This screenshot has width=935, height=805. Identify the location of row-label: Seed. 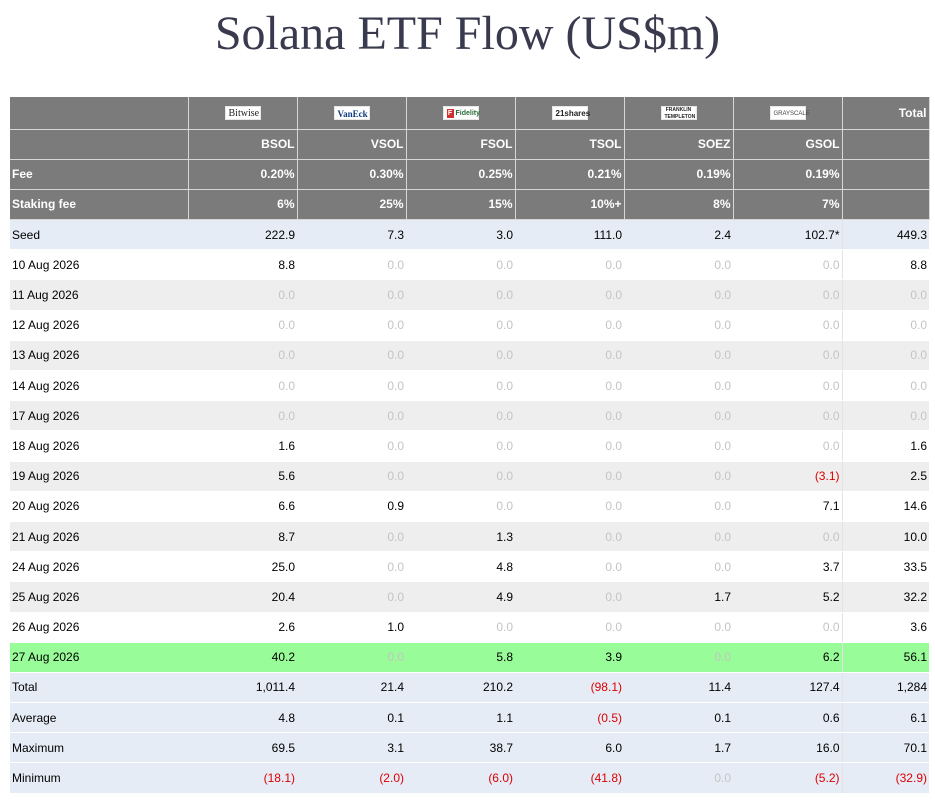
(99, 235).